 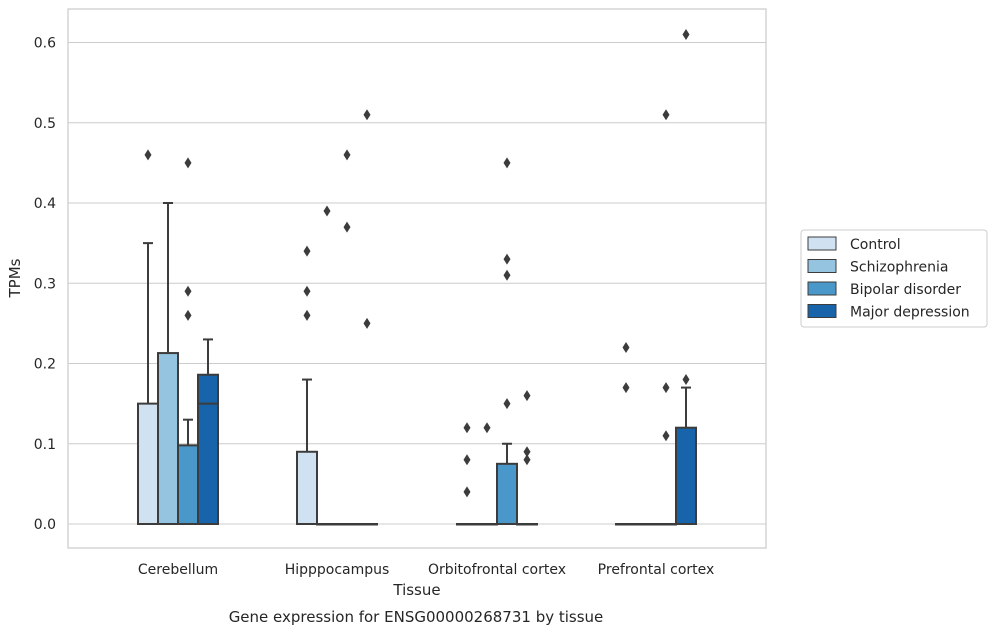 What do you see at coordinates (45, 365) in the screenshot?
I see `y-tick-label: 0.2` at bounding box center [45, 365].